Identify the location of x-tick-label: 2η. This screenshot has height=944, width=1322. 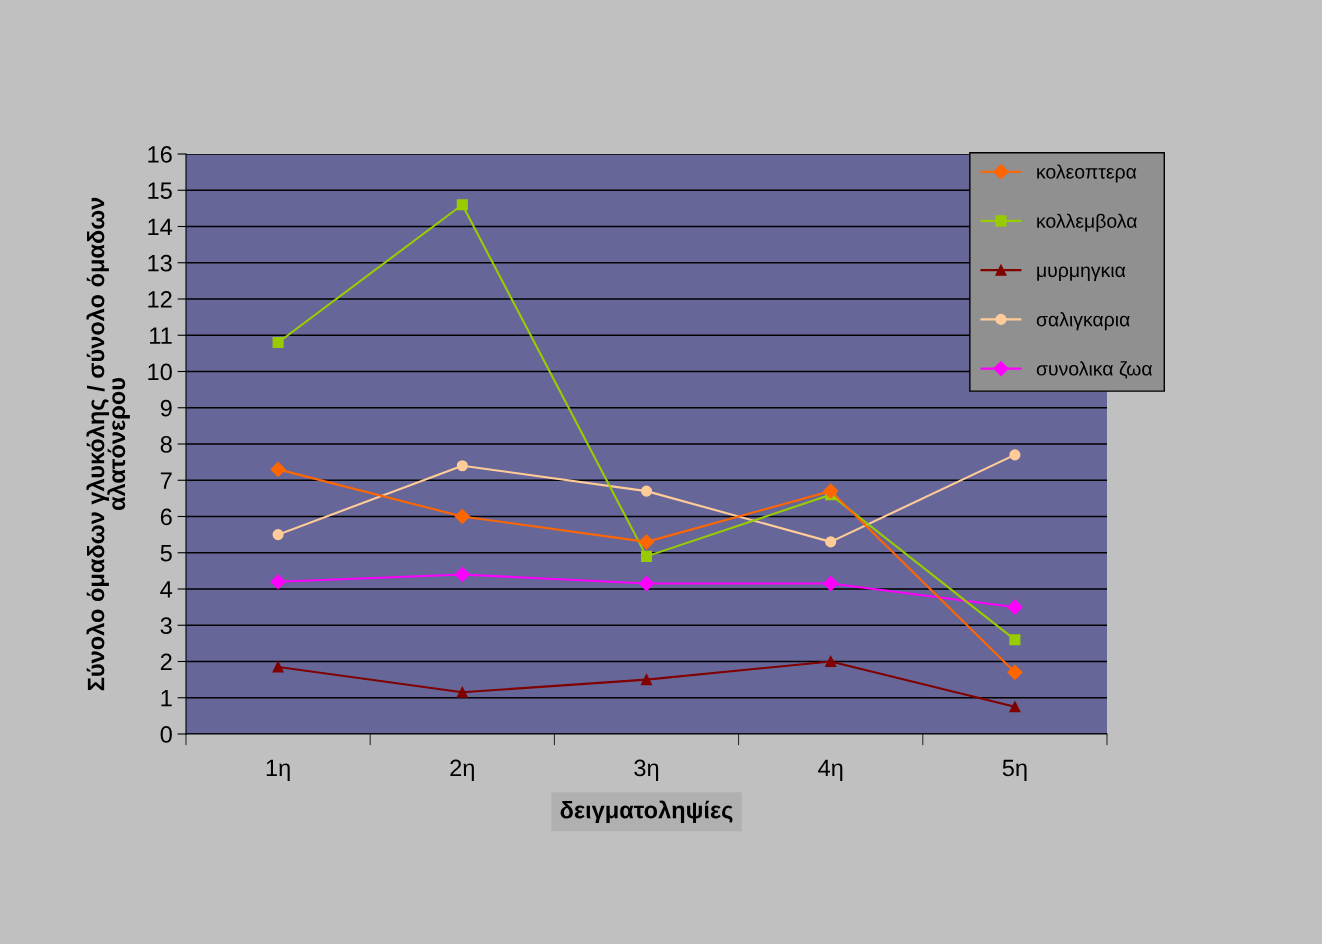
(462, 770).